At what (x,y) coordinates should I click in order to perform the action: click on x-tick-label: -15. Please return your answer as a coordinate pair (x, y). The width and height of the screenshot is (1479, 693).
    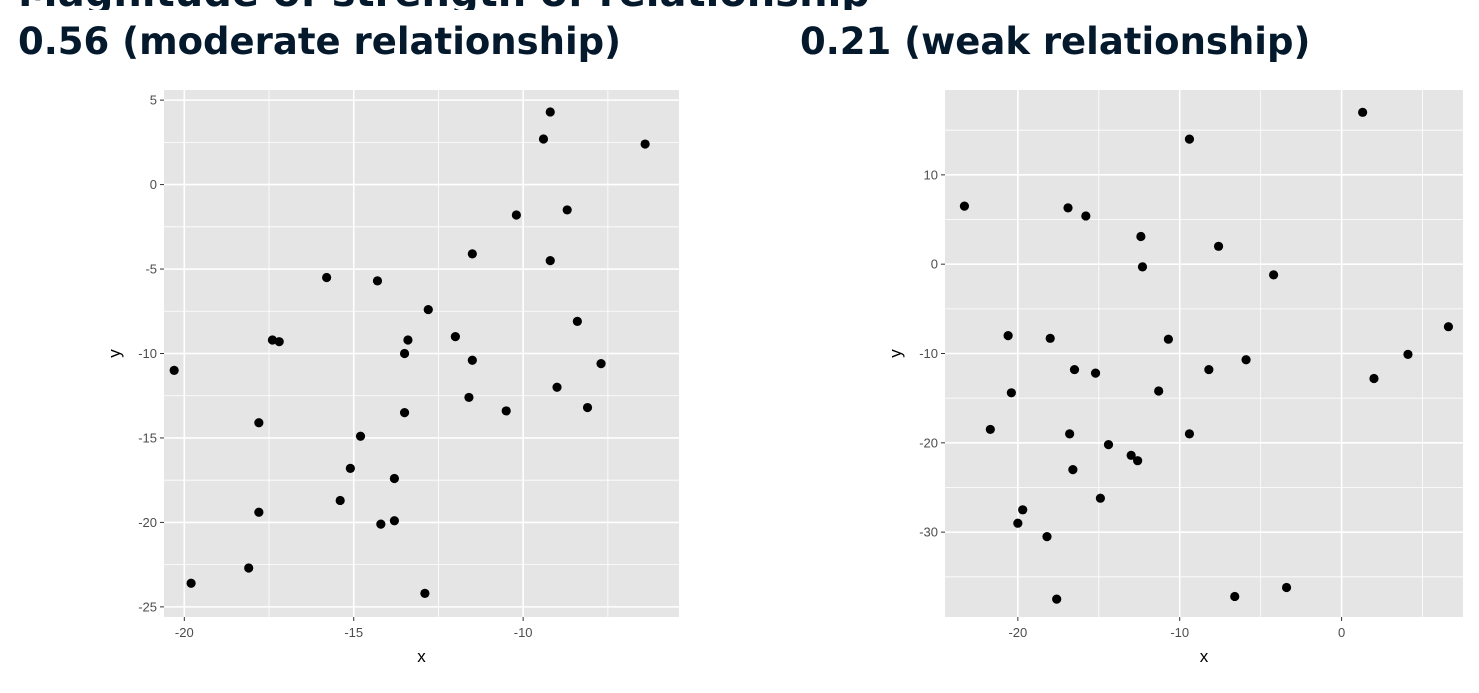
    Looking at the image, I should click on (353, 632).